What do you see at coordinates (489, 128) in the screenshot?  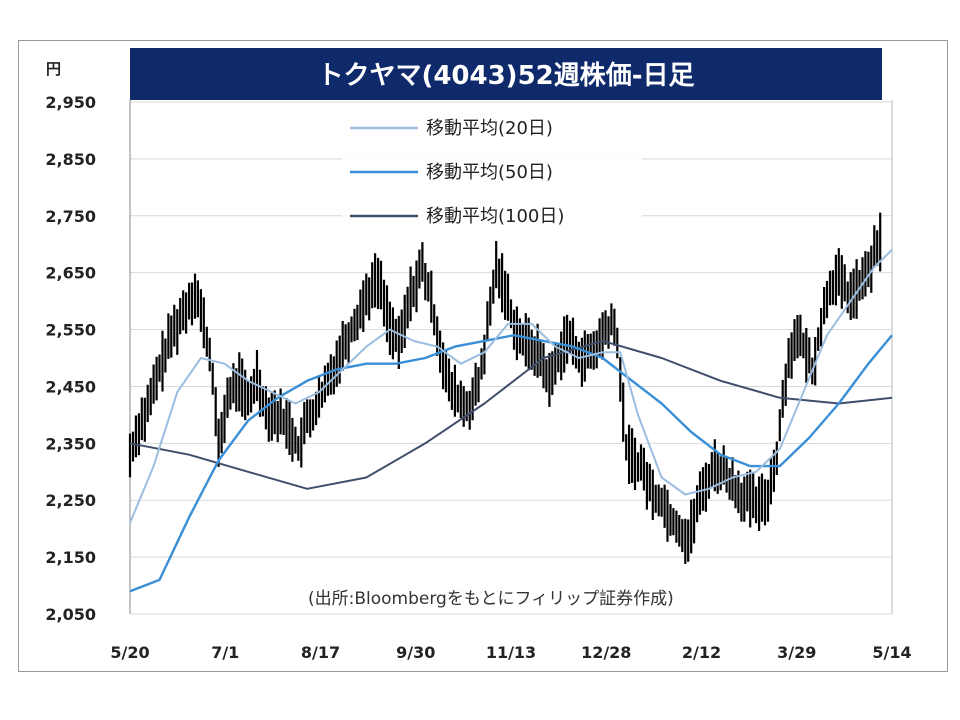 I see `legend-label: 移動平均(20日)` at bounding box center [489, 128].